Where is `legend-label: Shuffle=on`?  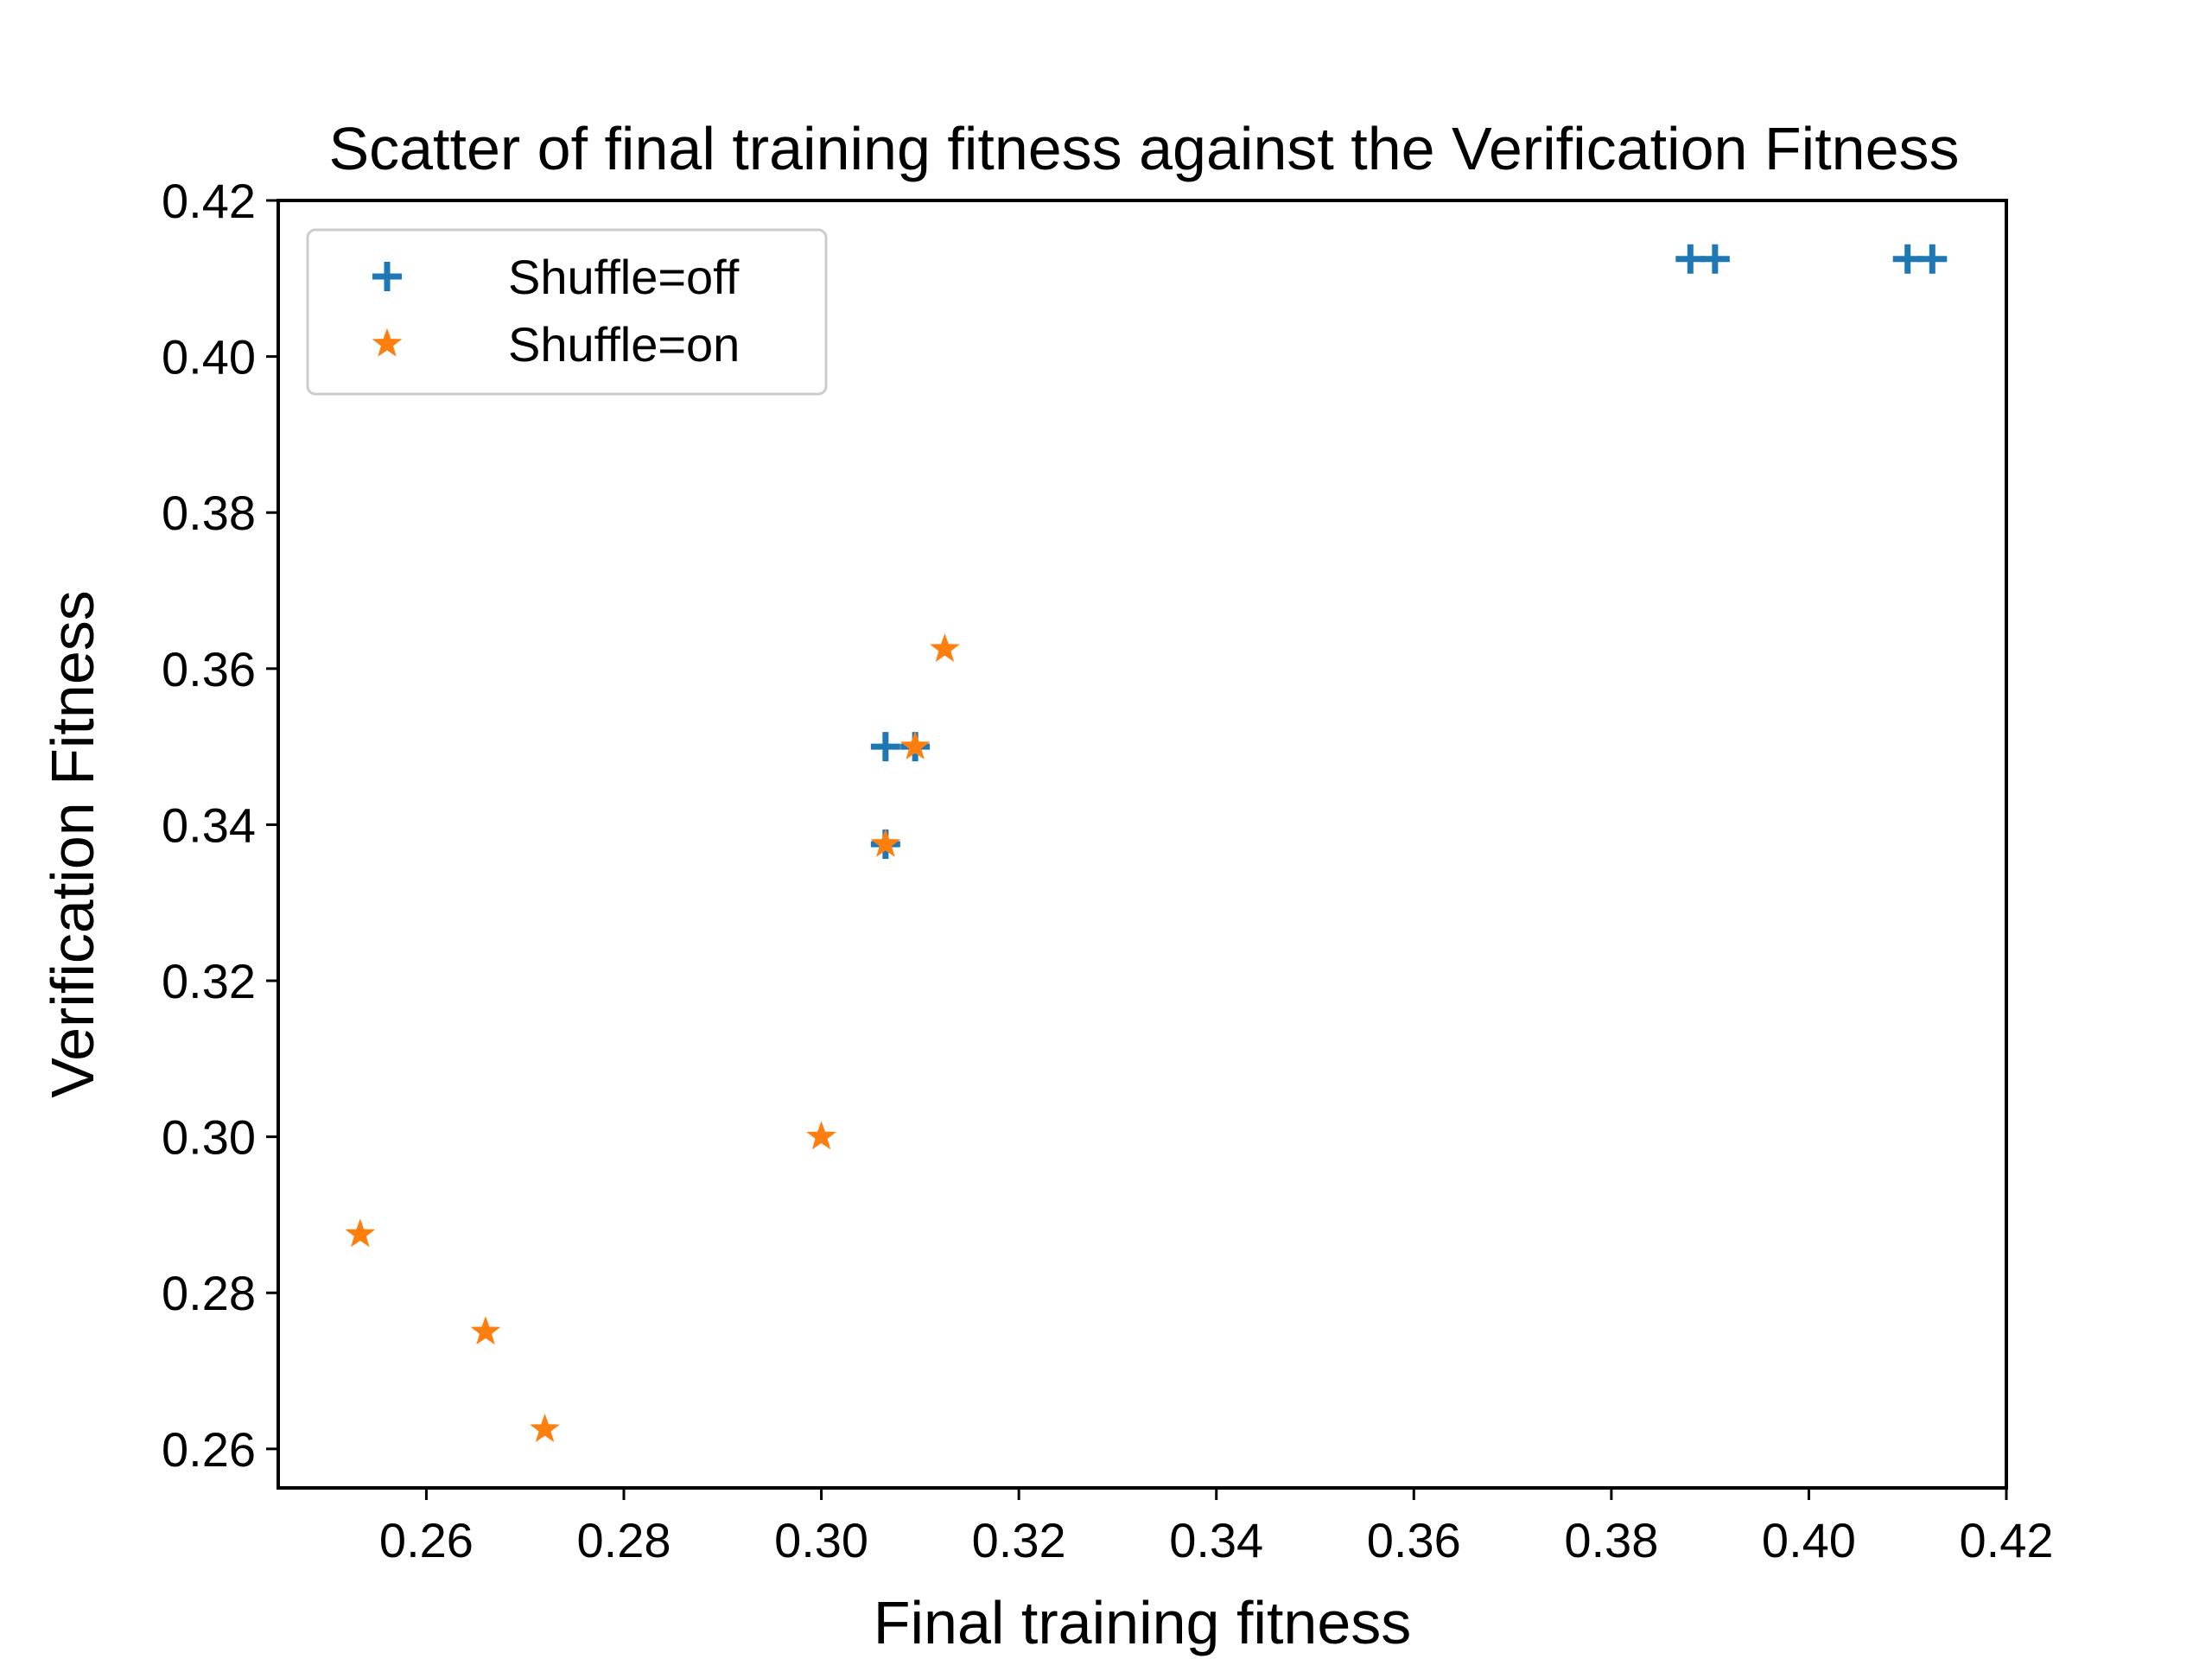 legend-label: Shuffle=on is located at coordinates (624, 344).